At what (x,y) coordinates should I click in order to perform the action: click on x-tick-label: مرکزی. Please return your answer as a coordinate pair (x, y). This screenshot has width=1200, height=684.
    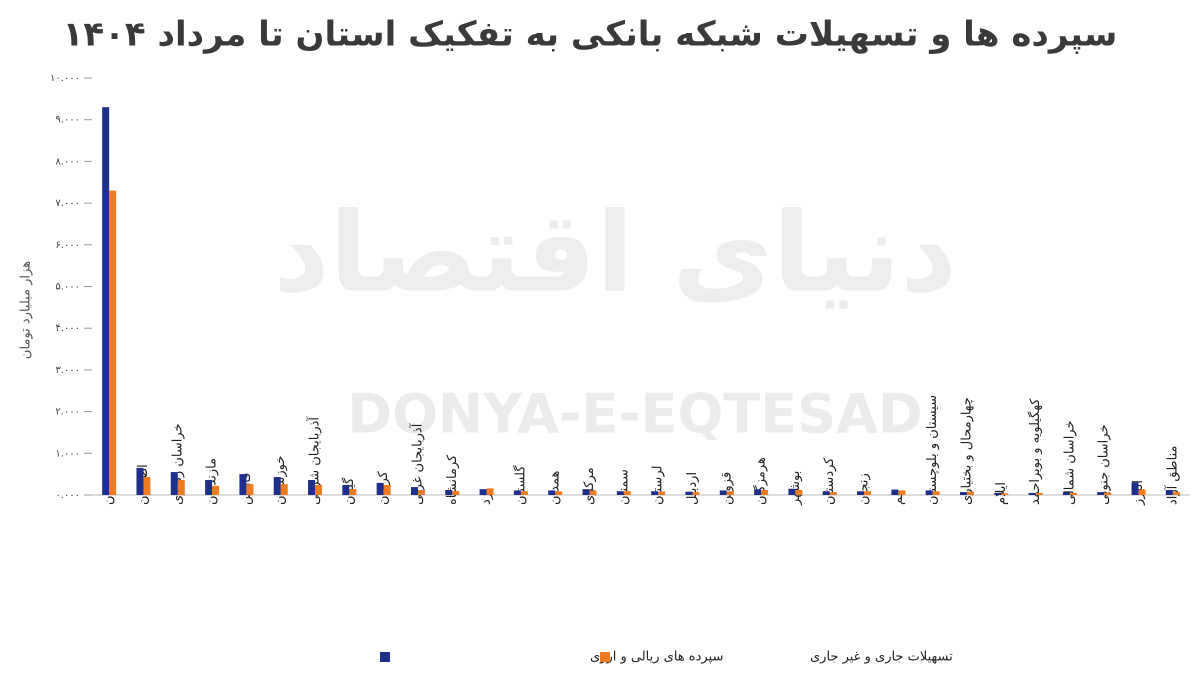
    Looking at the image, I should click on (589, 486).